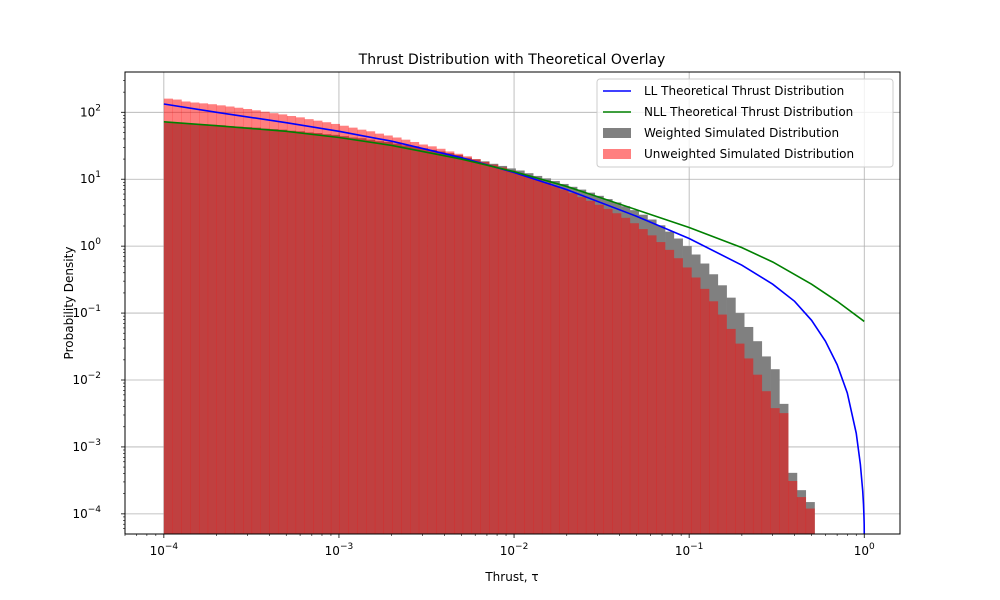 The width and height of the screenshot is (1000, 600). What do you see at coordinates (86, 513) in the screenshot?
I see `y-tick-label: 10⁻⁴` at bounding box center [86, 513].